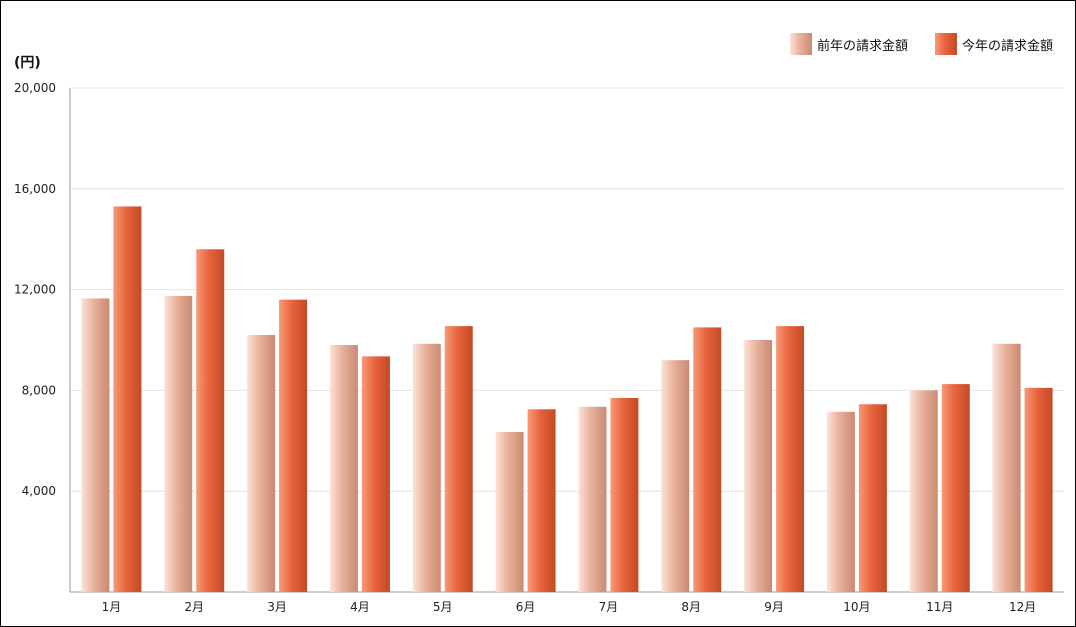 The image size is (1076, 627). Describe the element at coordinates (862, 46) in the screenshot. I see `legend-label: 前年の請求金額` at that location.